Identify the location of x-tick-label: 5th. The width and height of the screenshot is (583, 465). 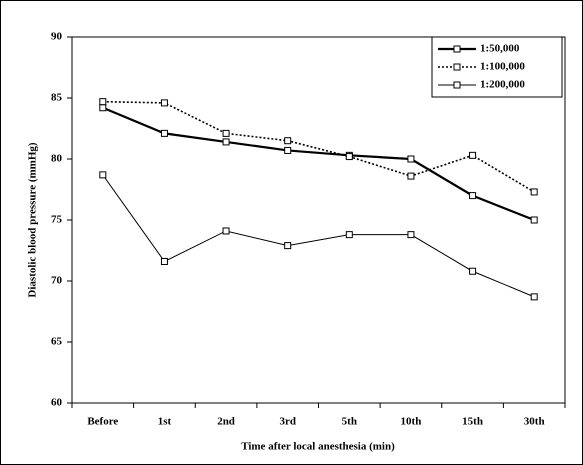
(349, 422).